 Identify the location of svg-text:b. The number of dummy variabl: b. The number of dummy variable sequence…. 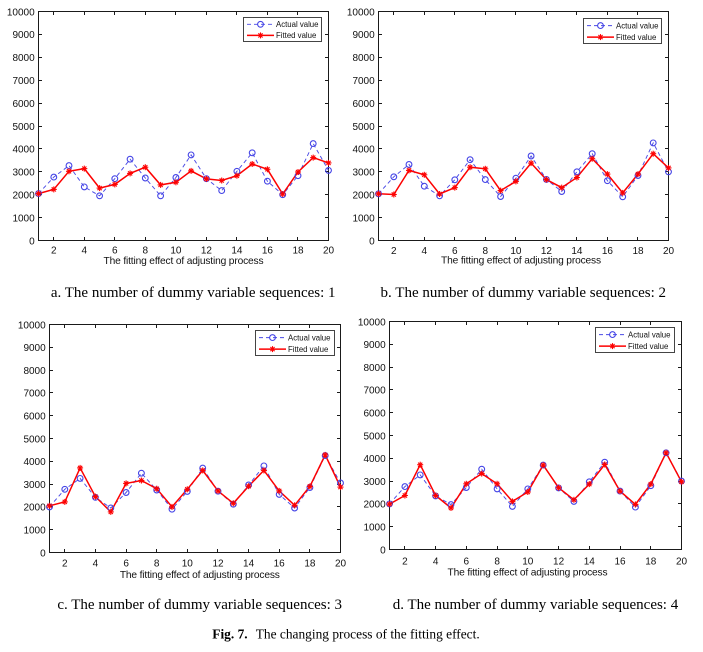
(523, 293).